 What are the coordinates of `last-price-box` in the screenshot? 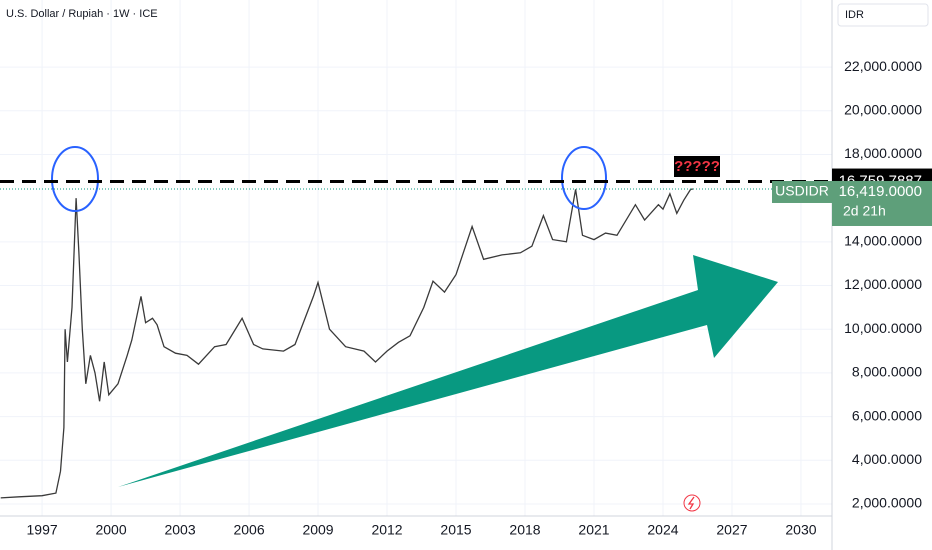 It's located at (882, 203).